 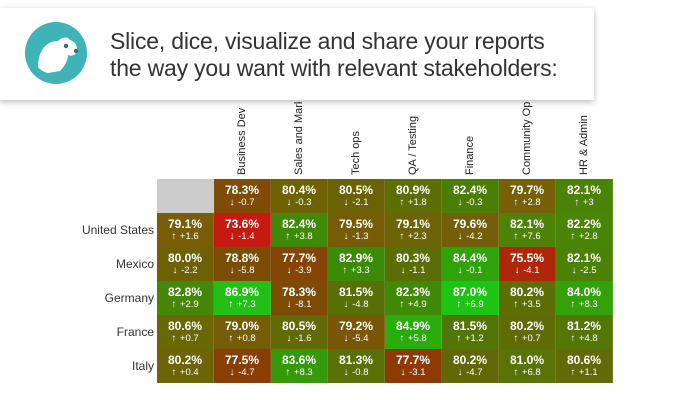 I want to click on cell-change: ↑ +1.1, so click(x=583, y=372).